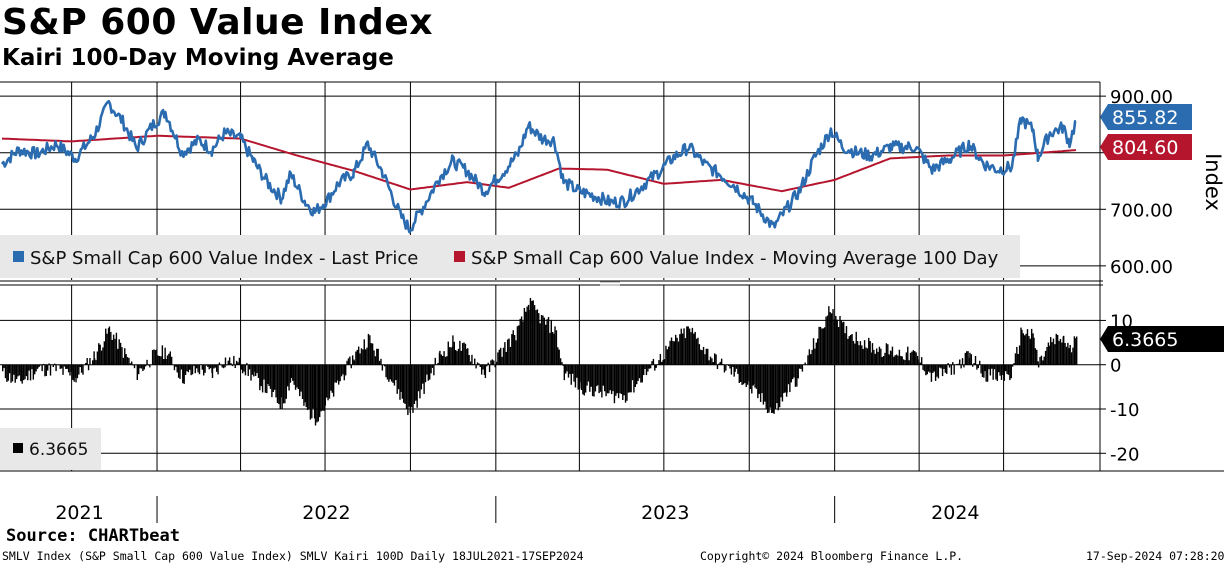 Image resolution: width=1224 pixels, height=566 pixels. What do you see at coordinates (1146, 117) in the screenshot?
I see `last-price-tag: 855.82` at bounding box center [1146, 117].